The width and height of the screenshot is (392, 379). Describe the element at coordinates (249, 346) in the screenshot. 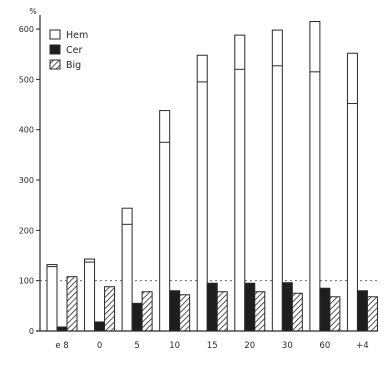

I see `x-tick-label: 20` at that location.